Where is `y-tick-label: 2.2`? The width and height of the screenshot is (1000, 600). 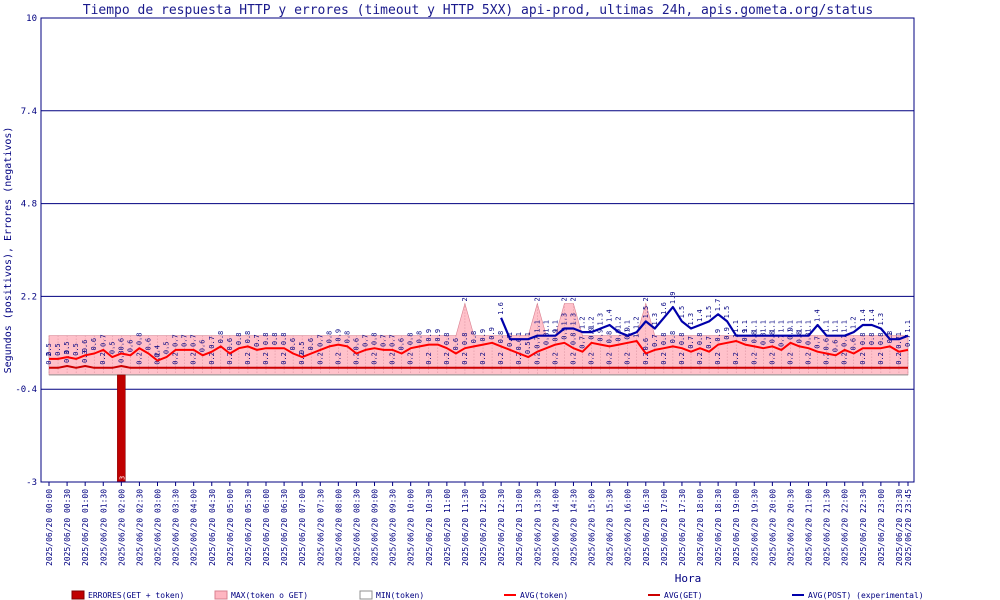 y-tick-label: 2.2 is located at coordinates (29, 297).